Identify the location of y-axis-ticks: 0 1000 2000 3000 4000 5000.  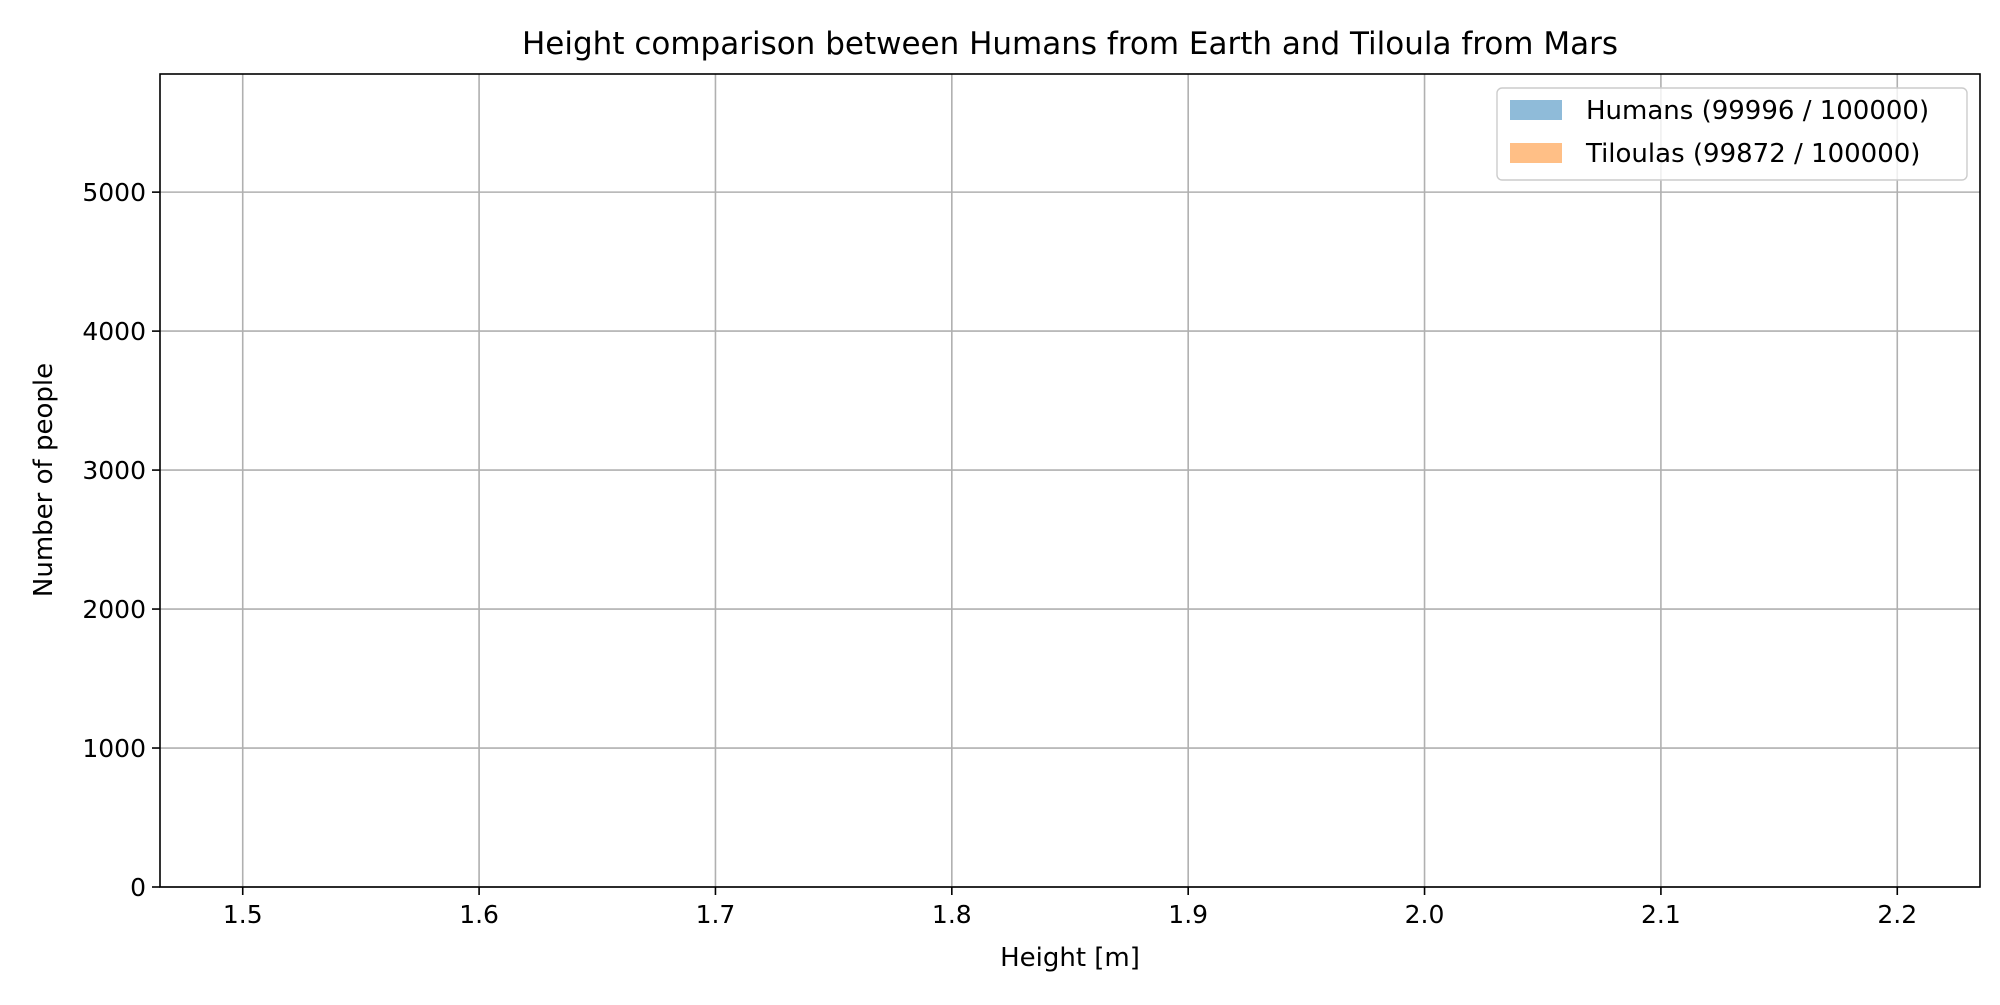
(121, 540).